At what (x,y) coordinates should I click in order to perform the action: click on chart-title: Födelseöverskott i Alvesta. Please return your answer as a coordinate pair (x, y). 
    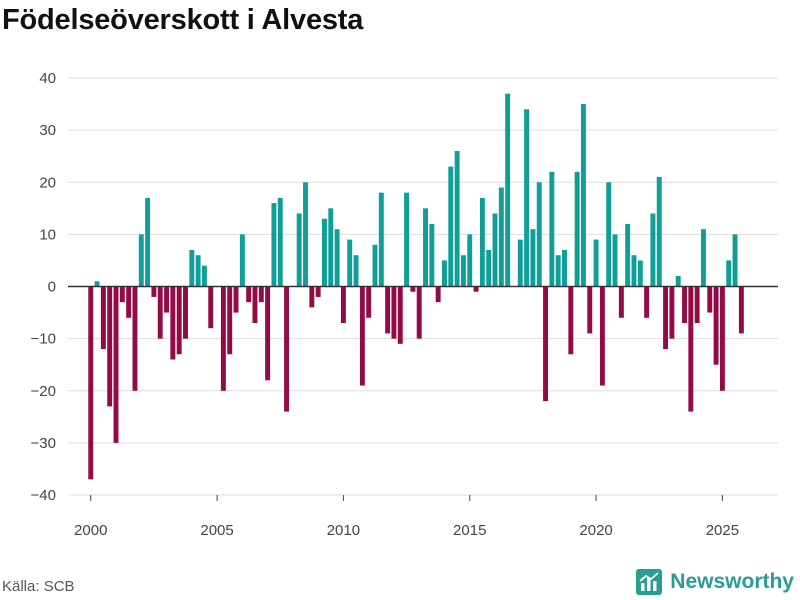
    Looking at the image, I should click on (183, 20).